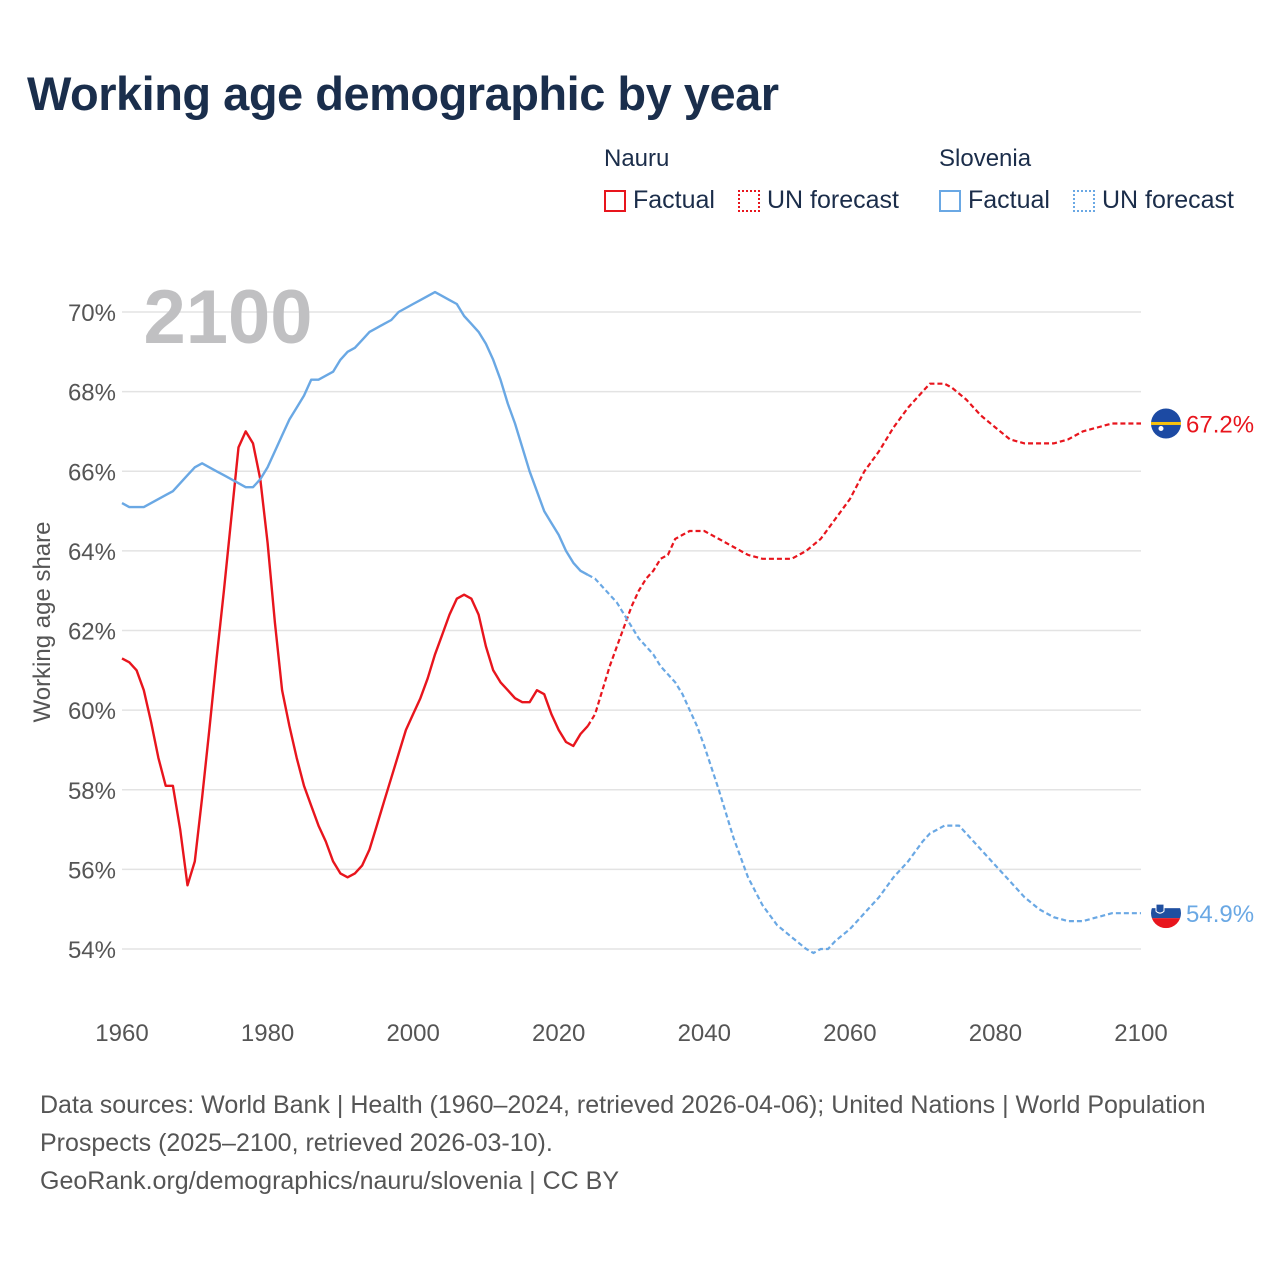  Describe the element at coordinates (355, 433) in the screenshot. I see `series-line-slovenia-factual` at that location.